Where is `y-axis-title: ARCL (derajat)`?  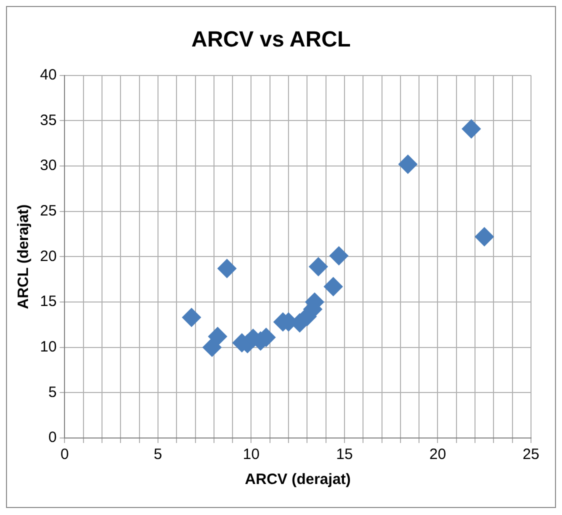 y-axis-title: ARCL (derajat) is located at coordinates (23, 257).